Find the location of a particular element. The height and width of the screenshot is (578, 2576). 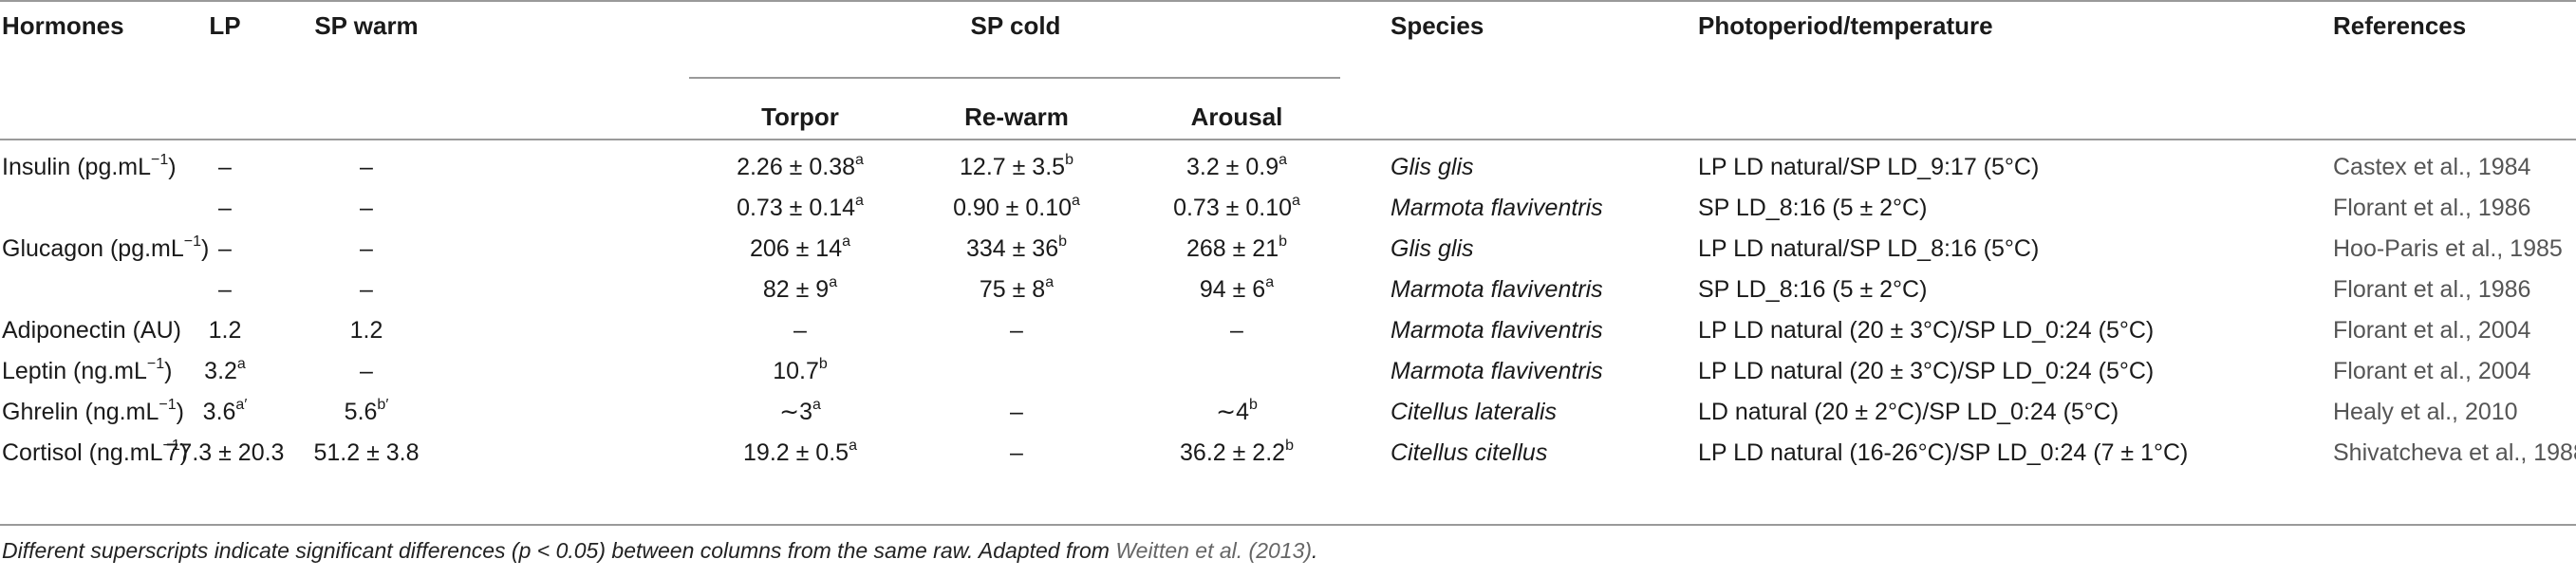

photoperiod-cell: SP LD_8:16 (5 ± 2°C) is located at coordinates (1813, 289).